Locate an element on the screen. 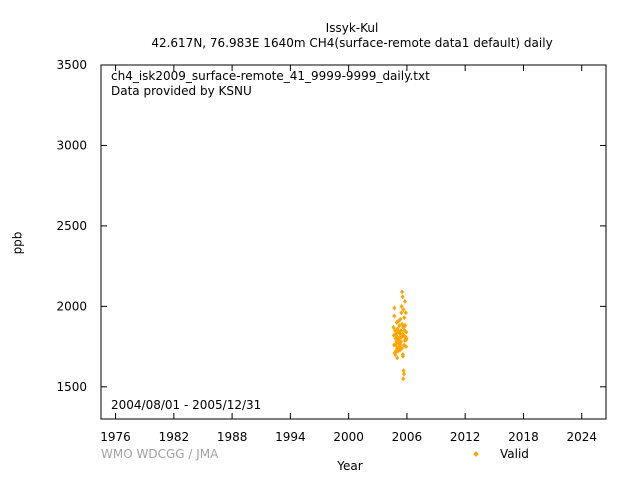 Image resolution: width=640 pixels, height=480 pixels. x-tick-label: 2024 is located at coordinates (581, 437).